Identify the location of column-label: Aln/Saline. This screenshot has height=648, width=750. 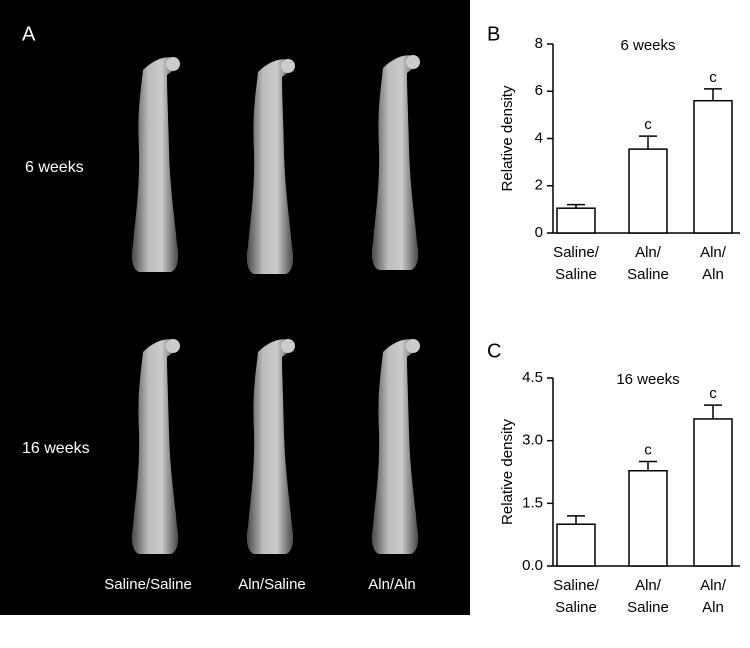
(272, 584).